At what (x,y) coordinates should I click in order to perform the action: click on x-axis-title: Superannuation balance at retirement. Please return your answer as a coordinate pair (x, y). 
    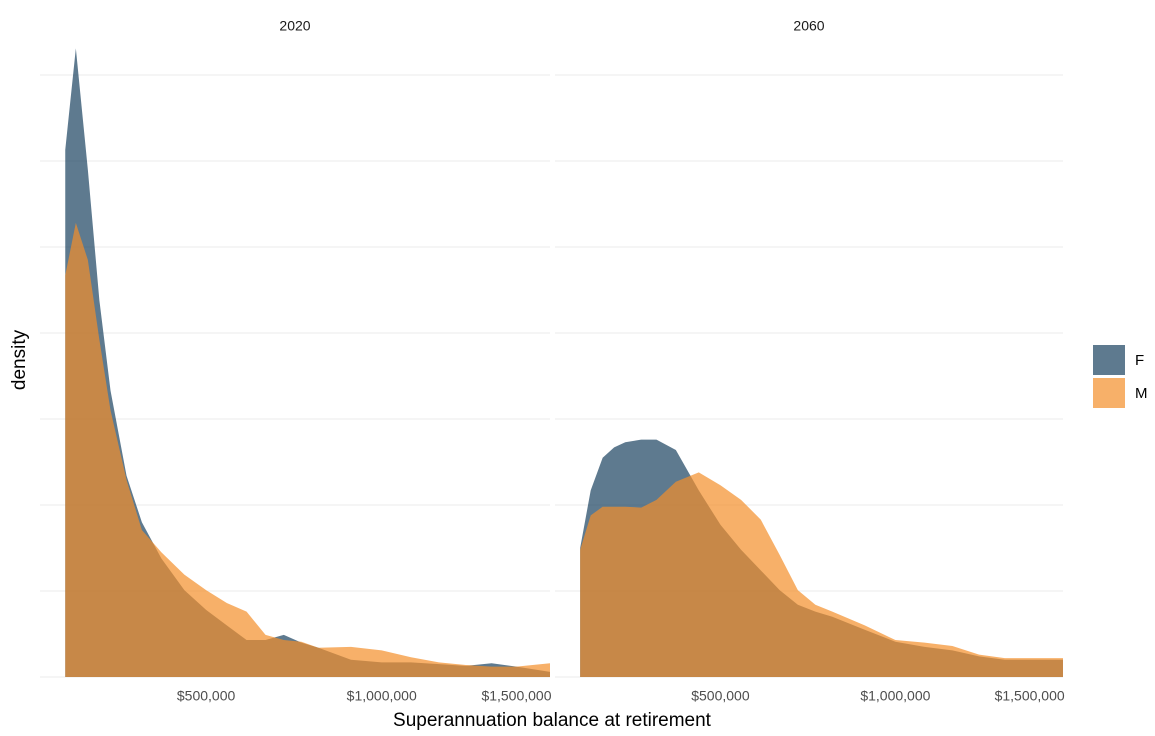
    Looking at the image, I should click on (552, 720).